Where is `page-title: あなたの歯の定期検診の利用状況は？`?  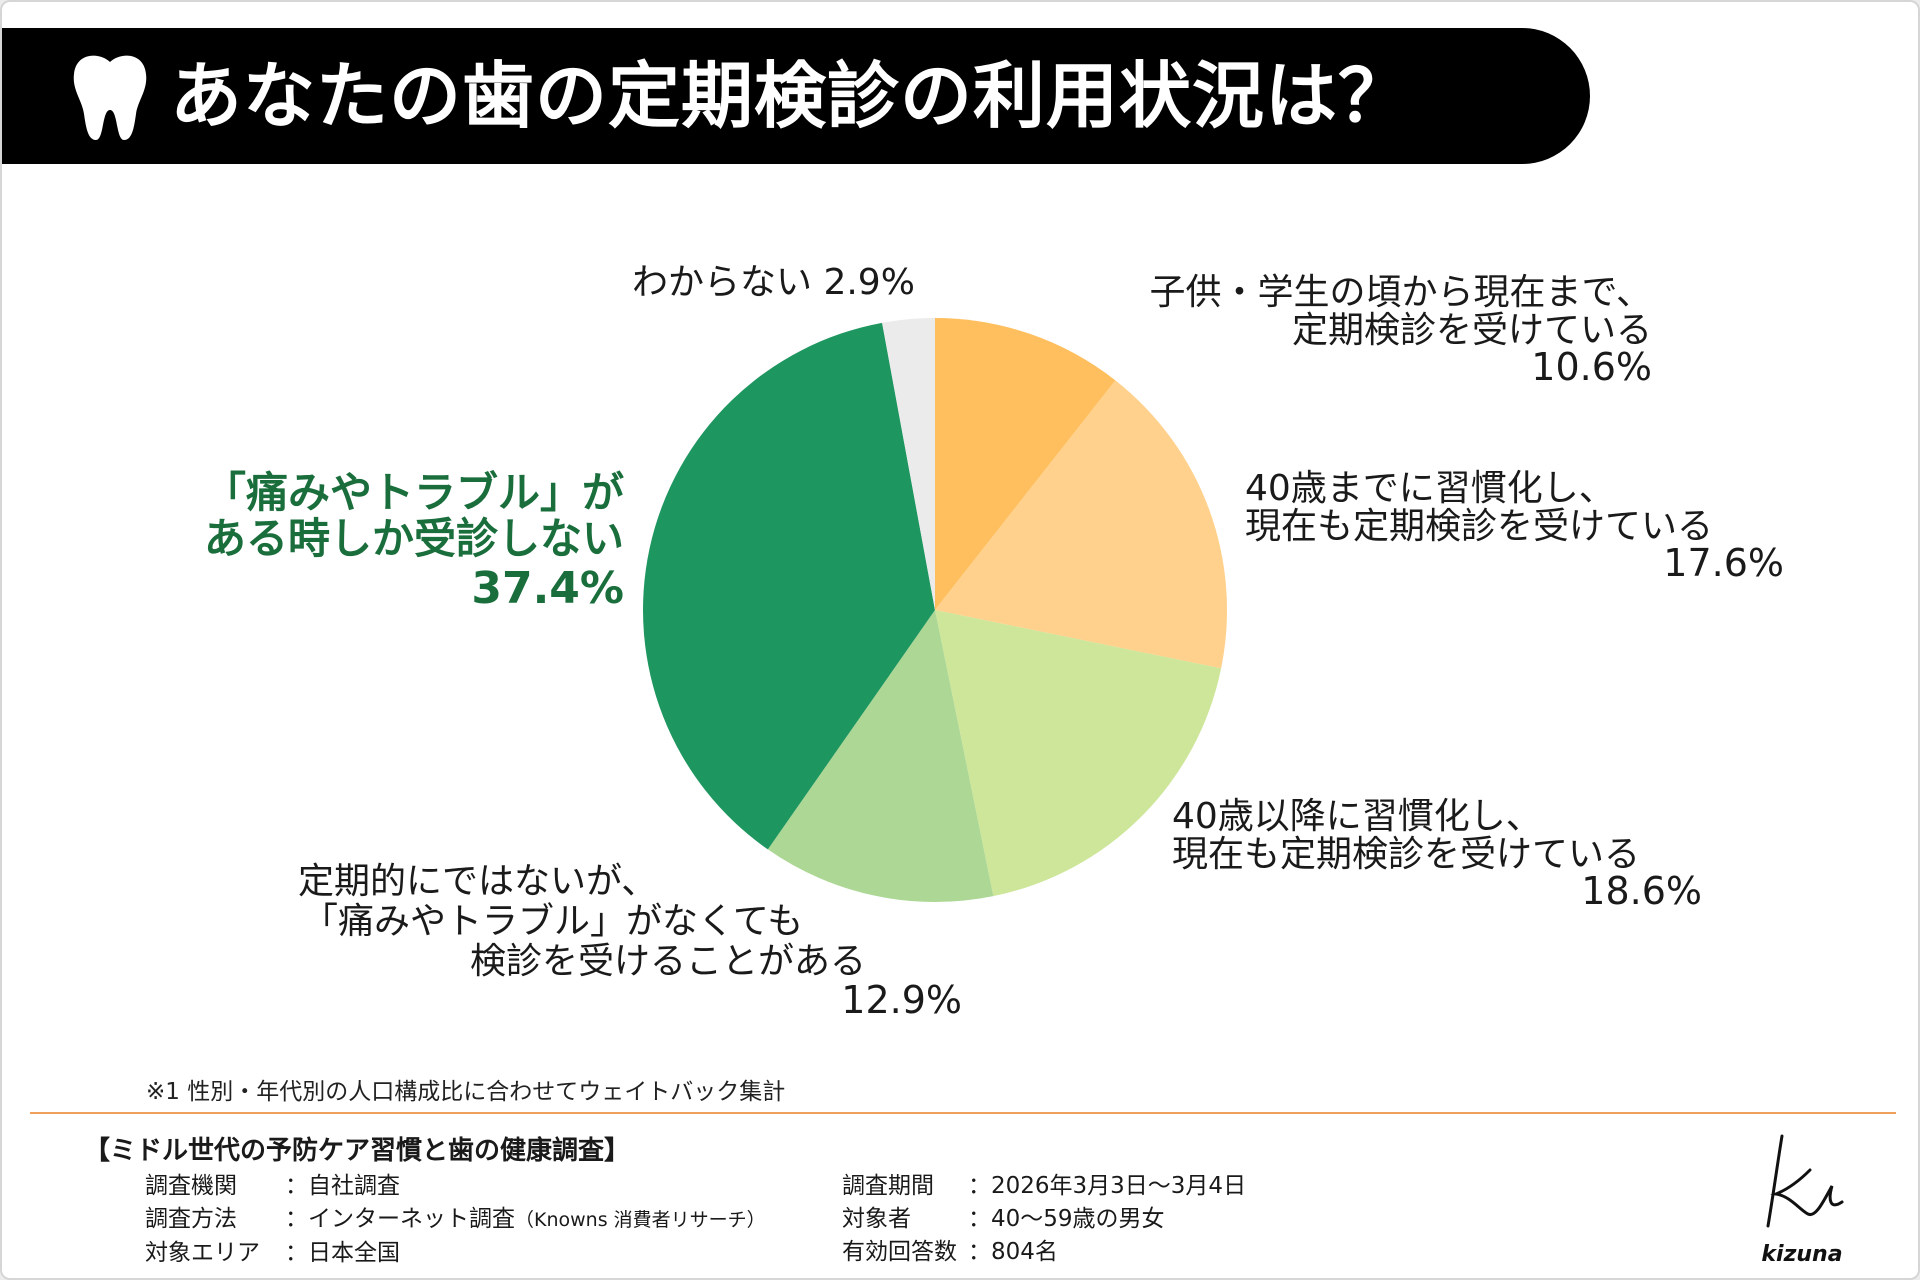
page-title: あなたの歯の定期検診の利用状況は？ is located at coordinates (791, 96).